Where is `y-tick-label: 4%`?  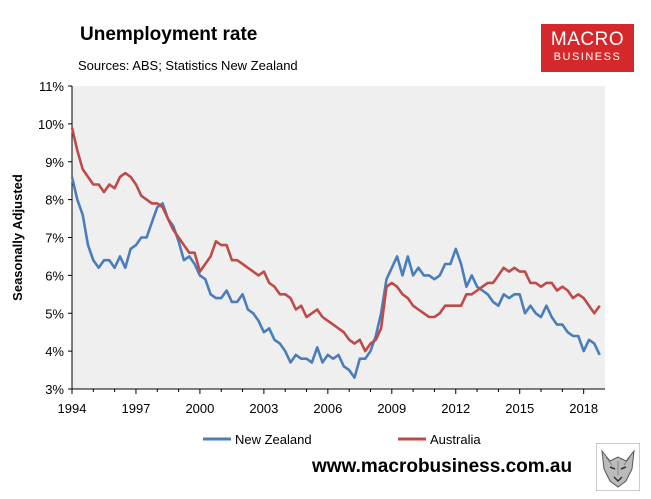
y-tick-label: 4% is located at coordinates (54, 351).